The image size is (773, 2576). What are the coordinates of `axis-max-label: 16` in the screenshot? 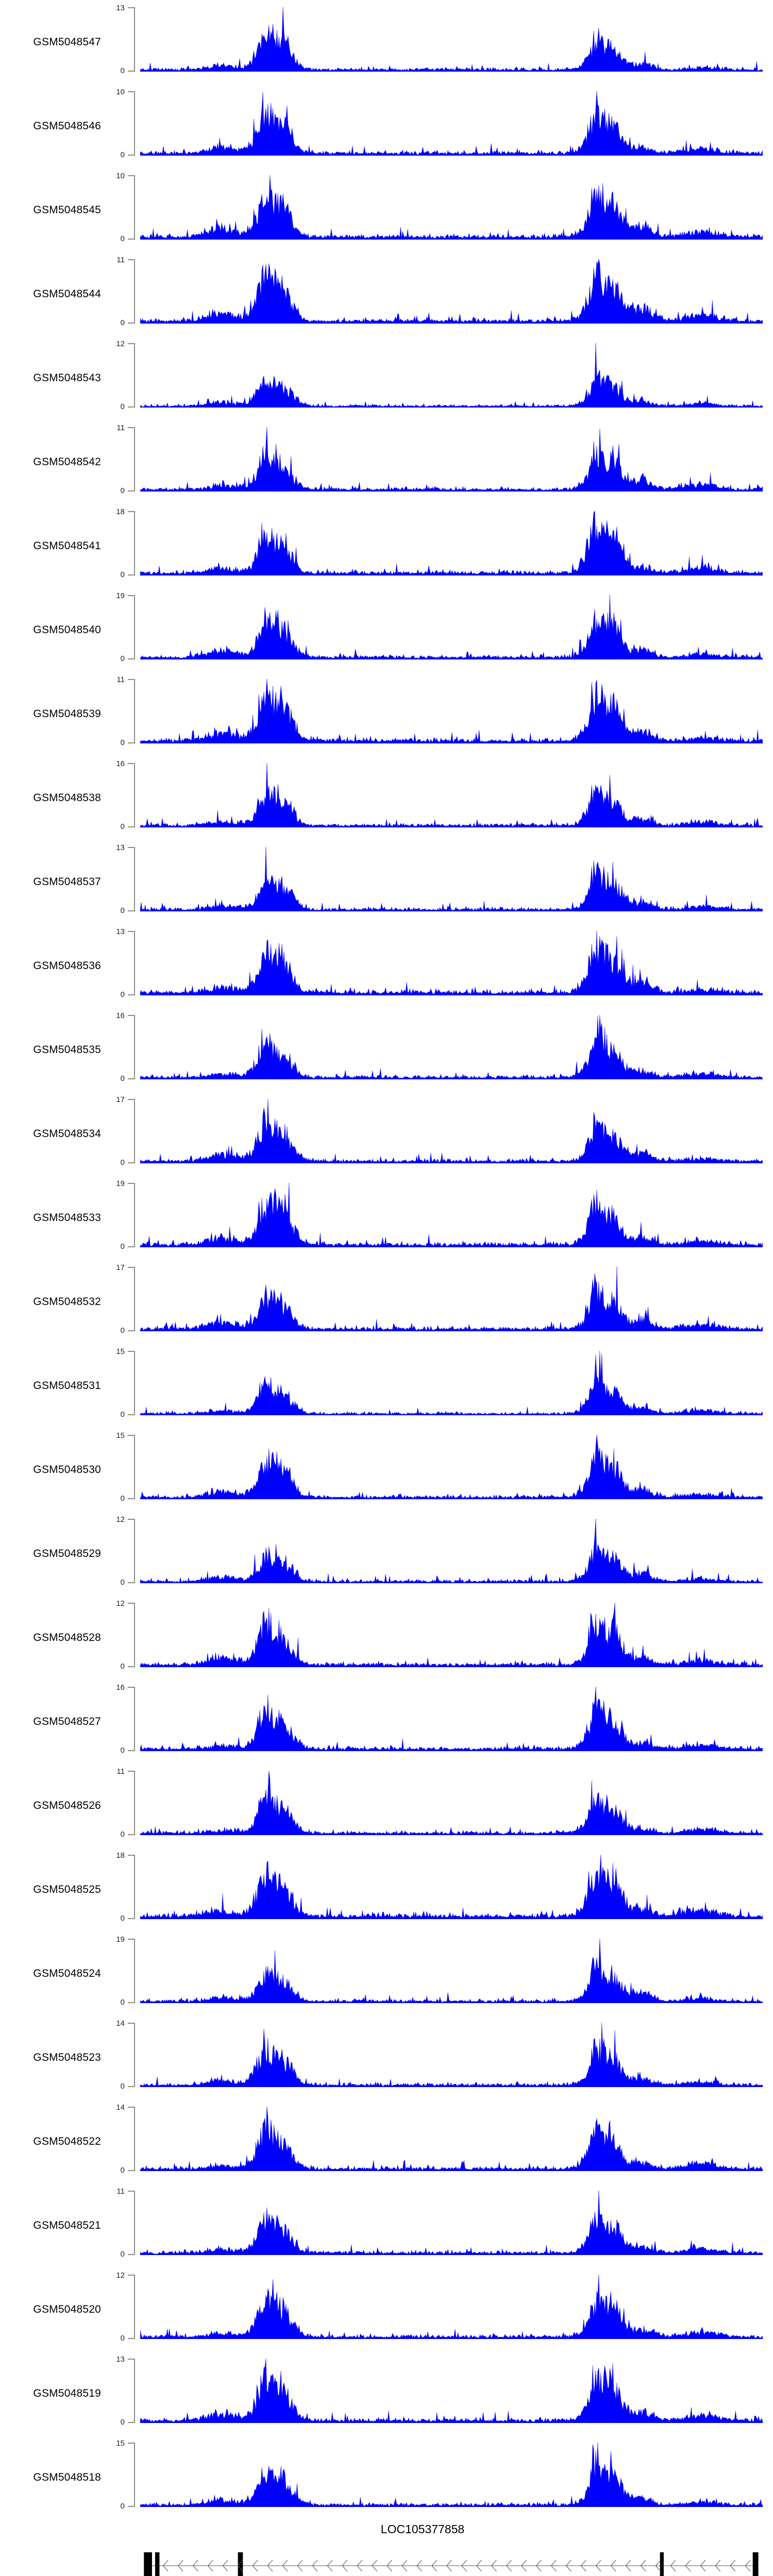 It's located at (120, 1688).